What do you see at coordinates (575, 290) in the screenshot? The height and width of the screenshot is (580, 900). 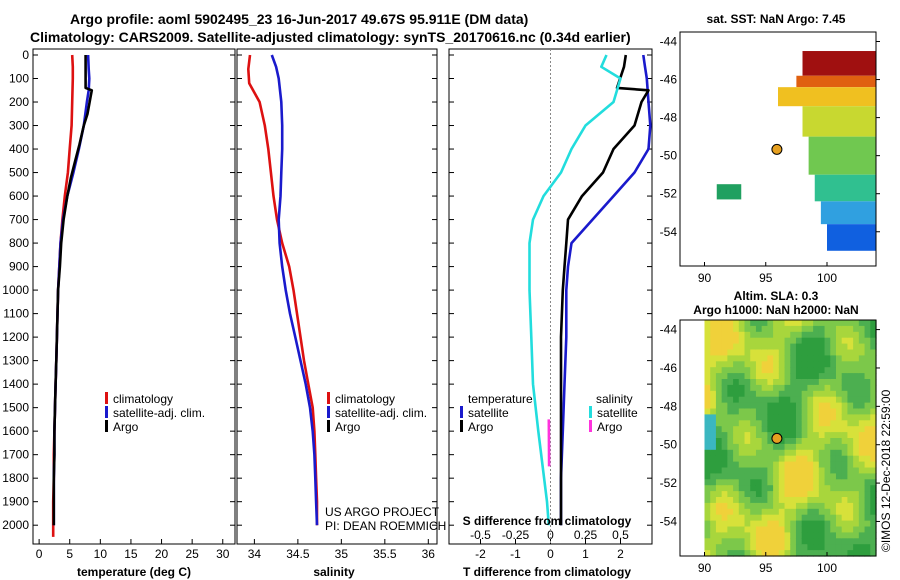 I see `series-line-salinity-satellite` at bounding box center [575, 290].